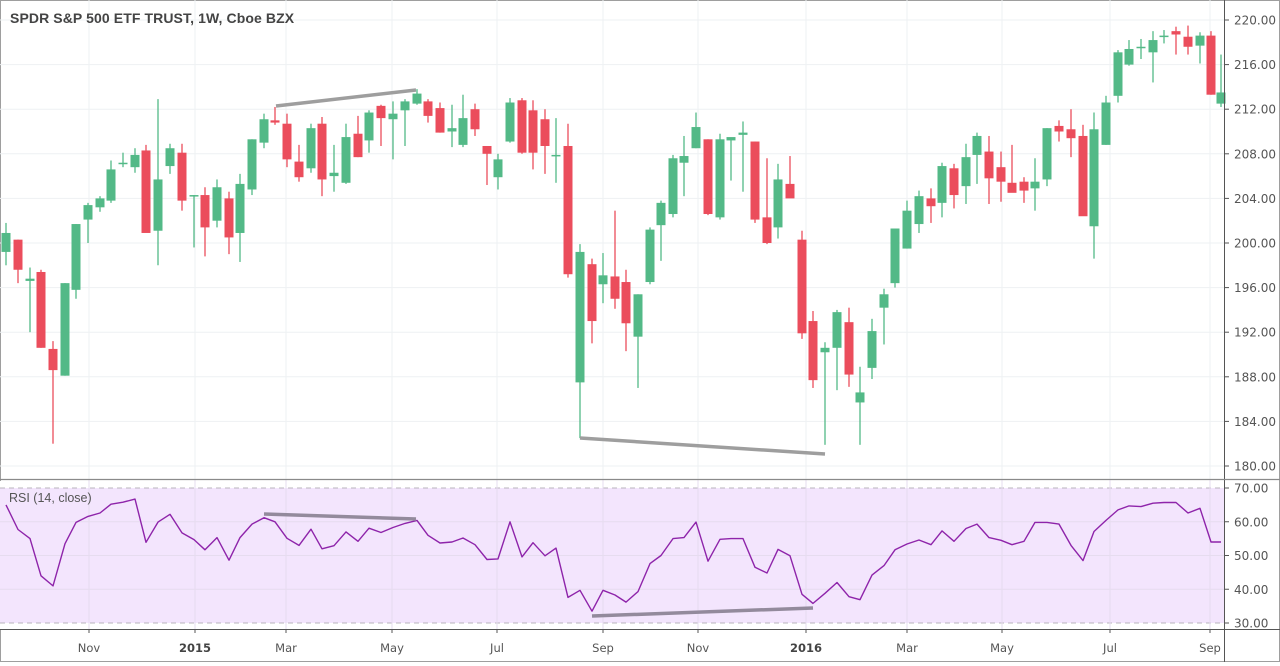  What do you see at coordinates (152, 18) in the screenshot?
I see `chart-title: SPDR S&P 500 ETF TRUST, 1W, Cboe BZX` at bounding box center [152, 18].